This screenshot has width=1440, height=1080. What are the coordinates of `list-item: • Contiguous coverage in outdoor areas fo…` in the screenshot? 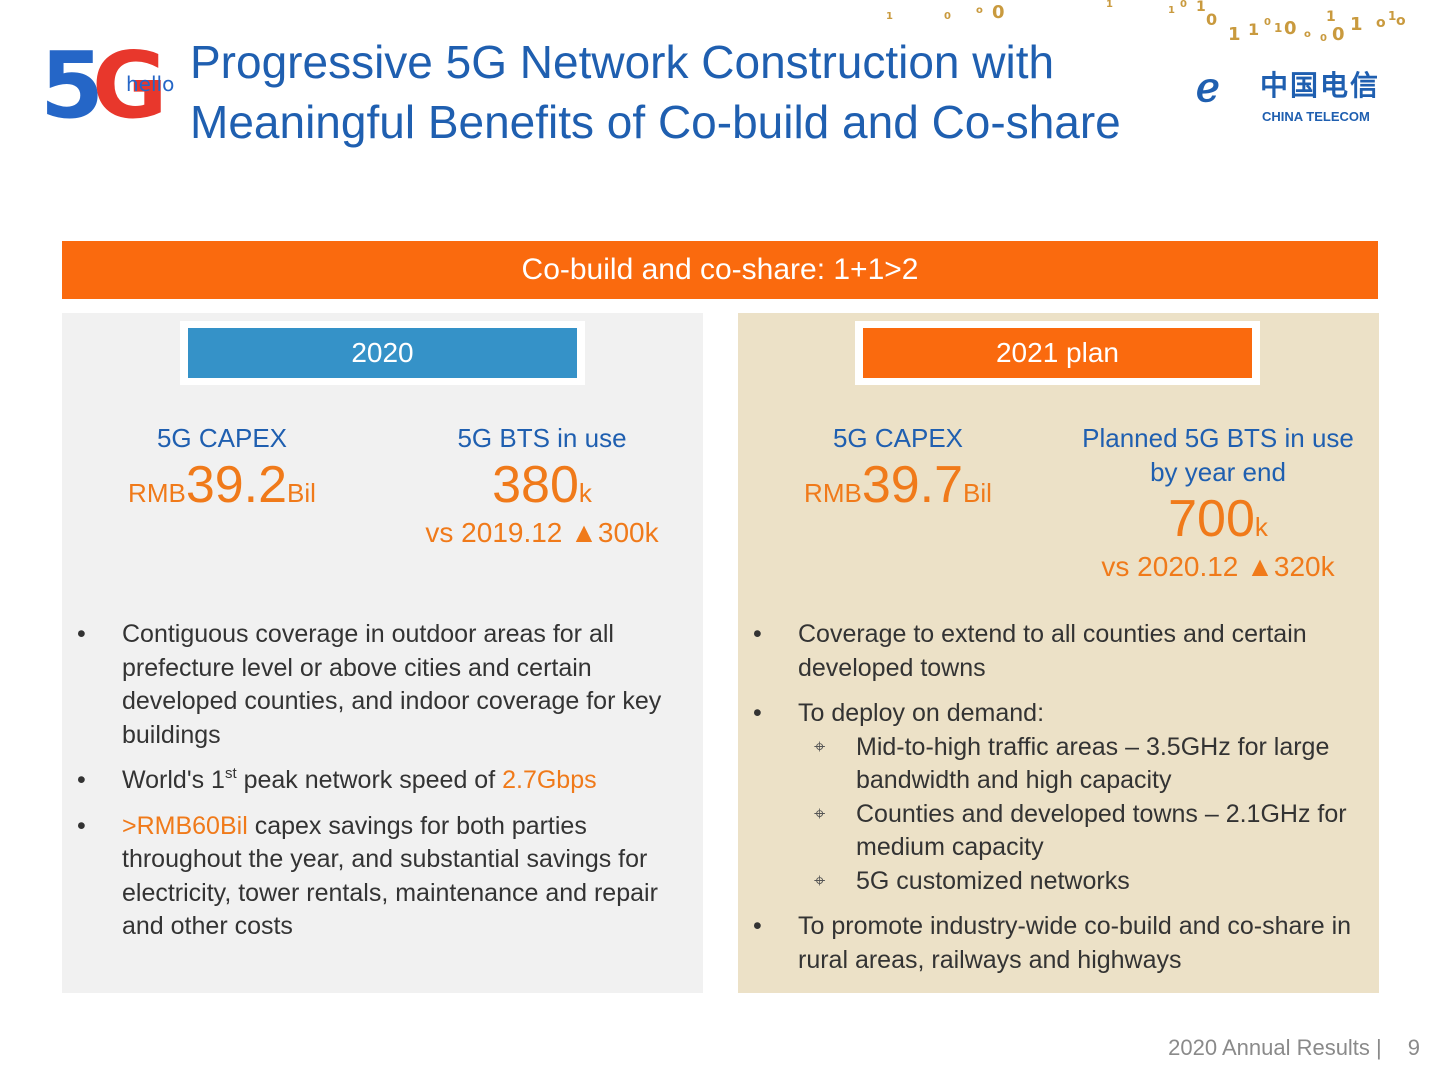 It's located at (377, 685).